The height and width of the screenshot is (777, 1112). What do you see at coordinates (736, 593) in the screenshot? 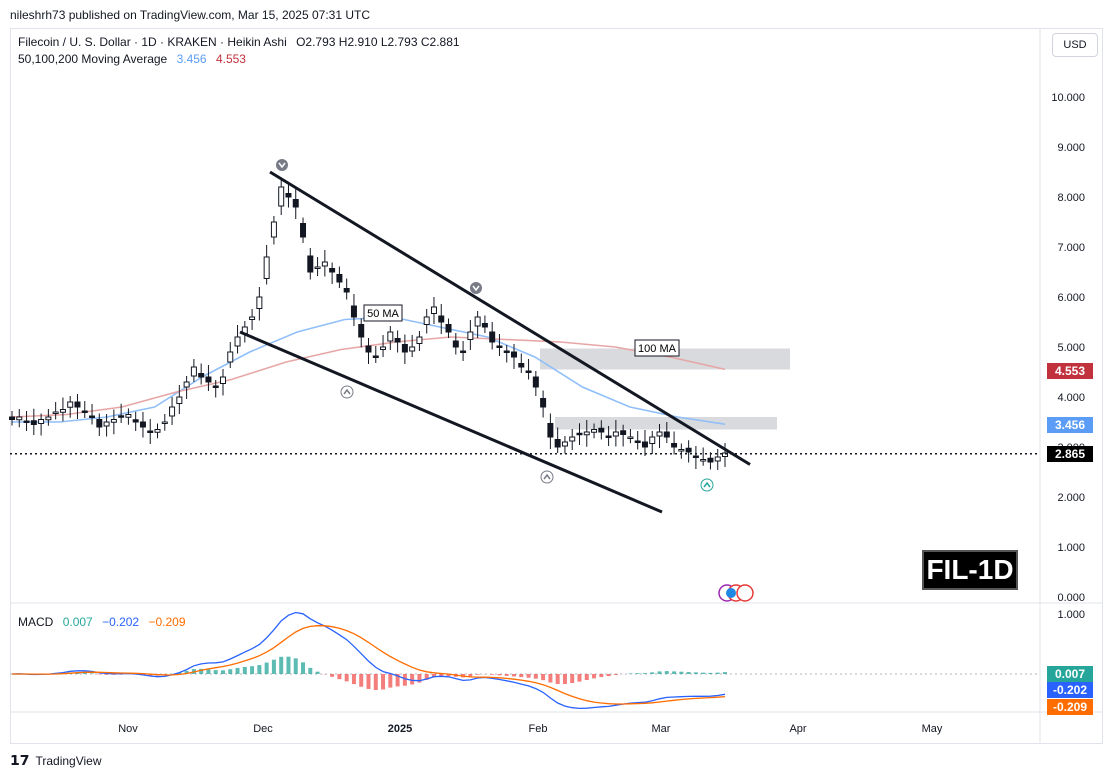
I see `events-icon` at bounding box center [736, 593].